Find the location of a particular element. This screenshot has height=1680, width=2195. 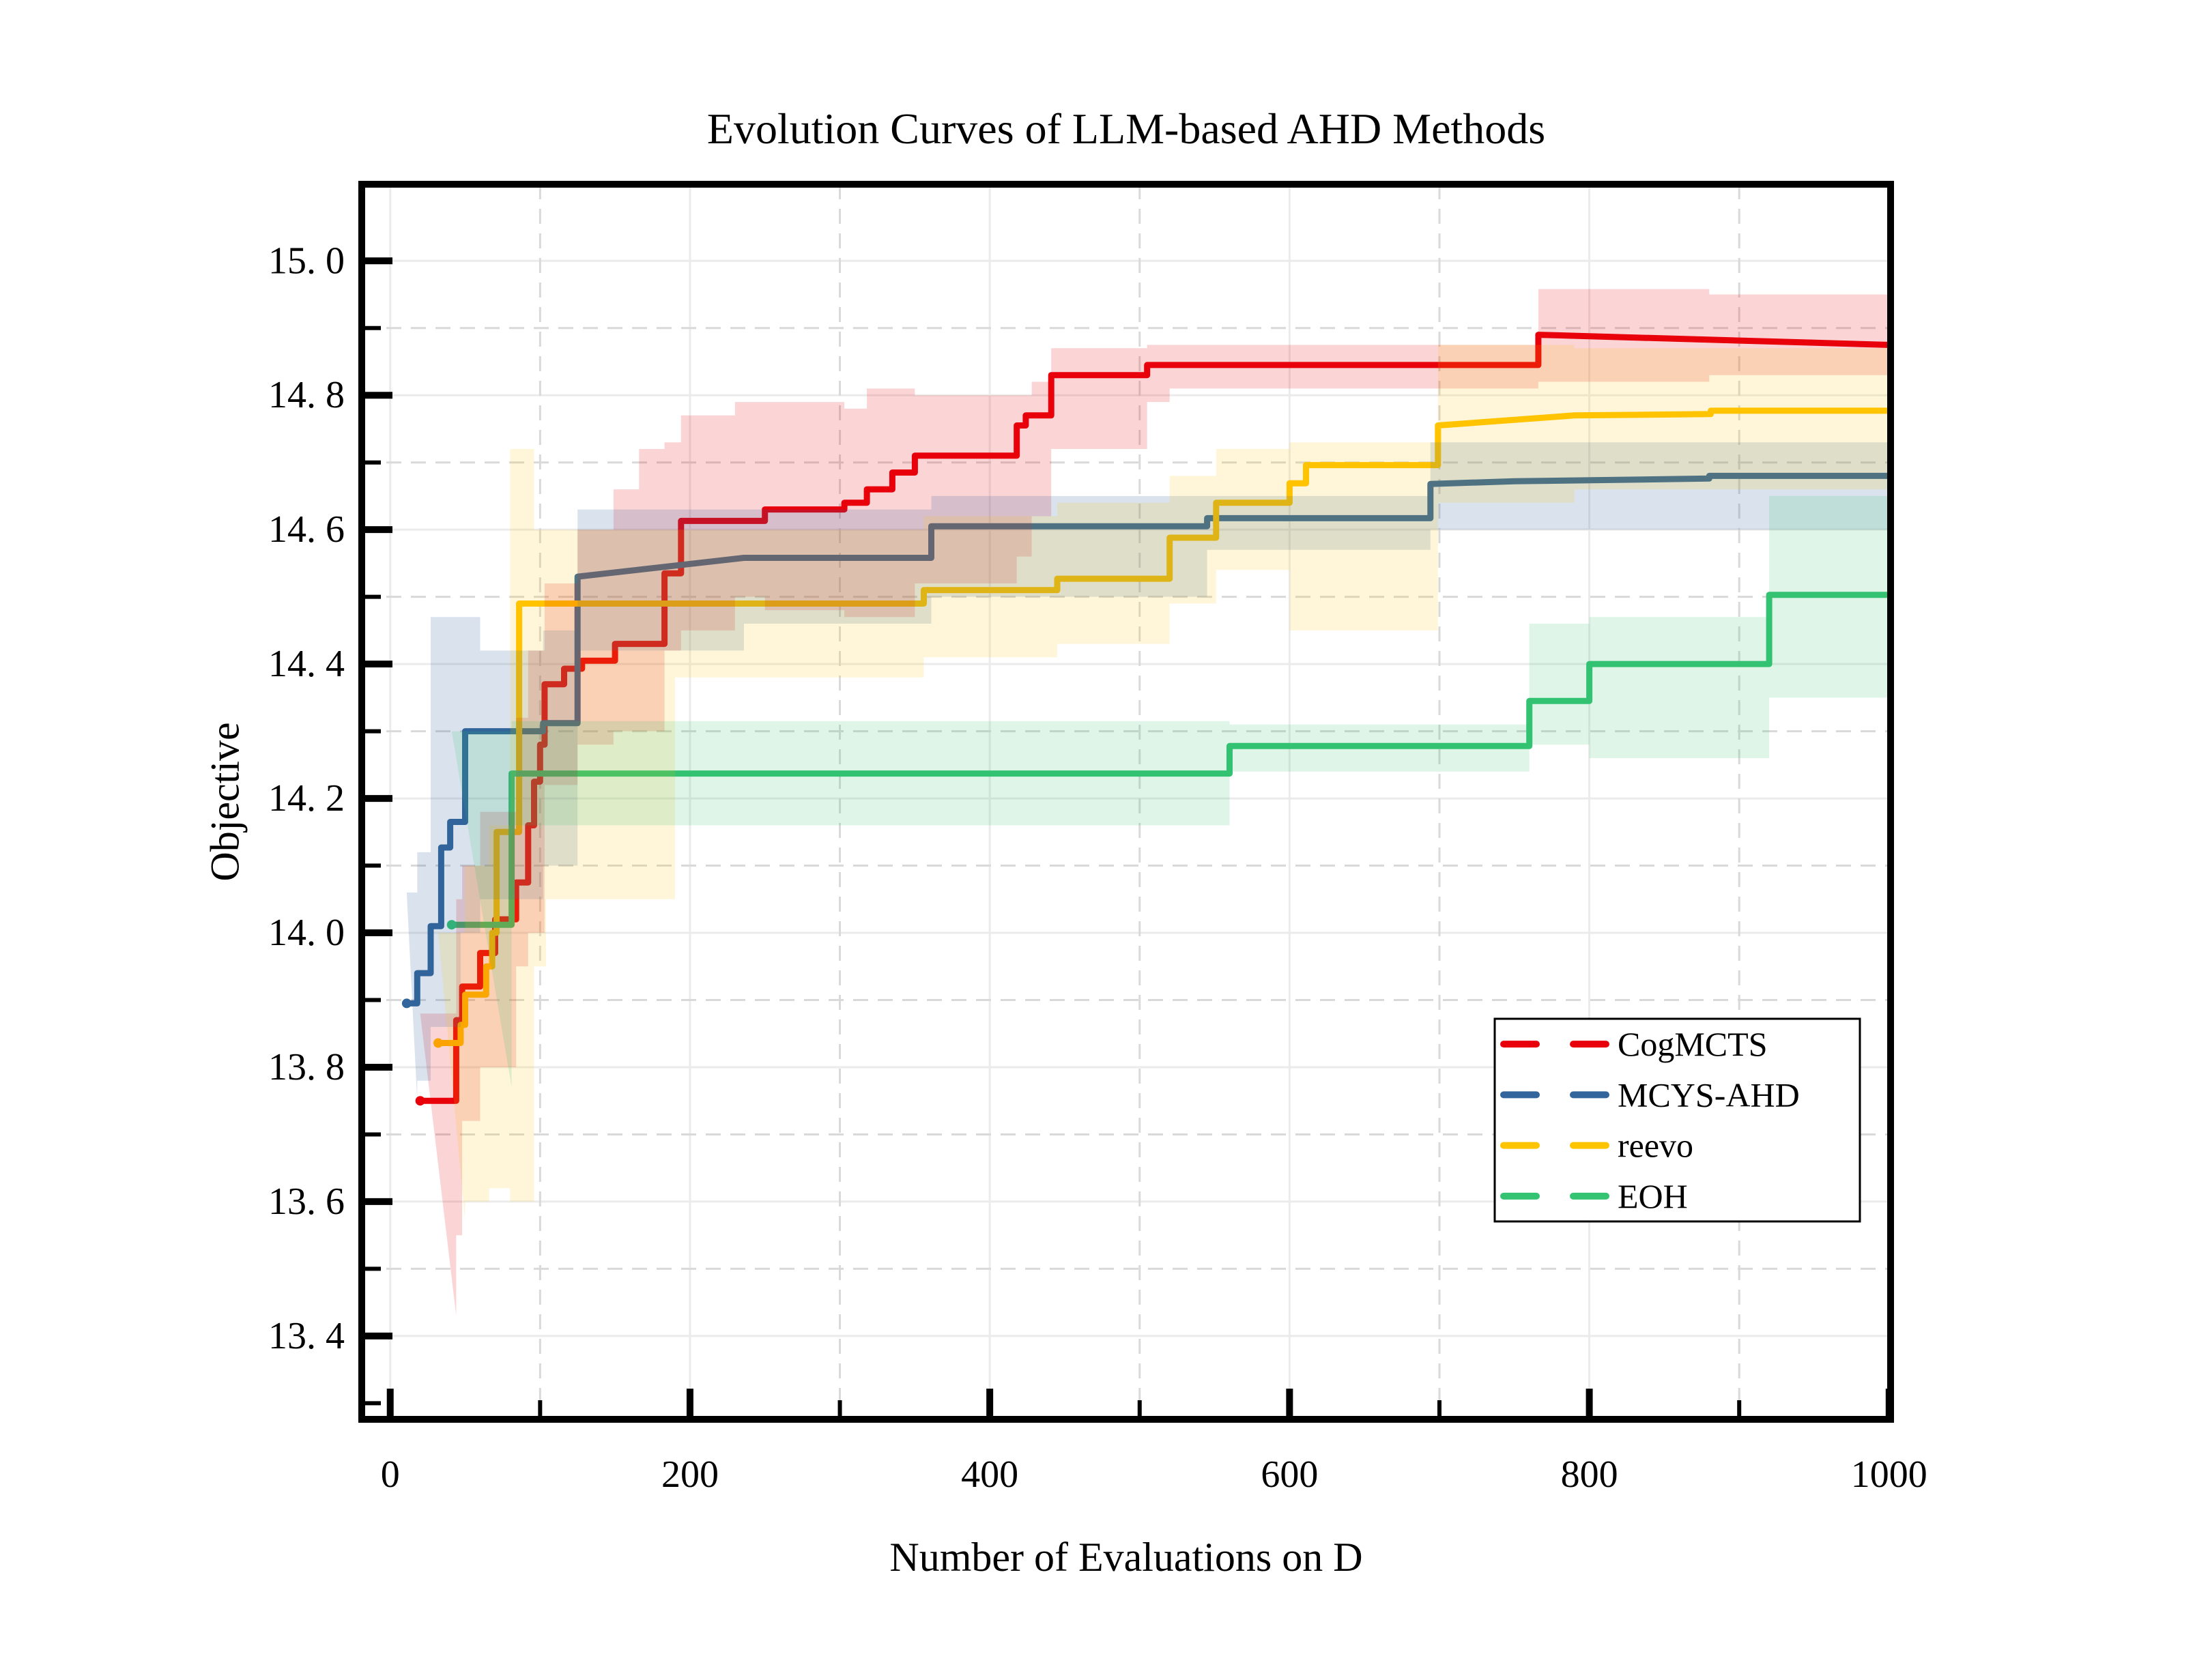

legend-label-EOH: EOH is located at coordinates (1653, 1196).